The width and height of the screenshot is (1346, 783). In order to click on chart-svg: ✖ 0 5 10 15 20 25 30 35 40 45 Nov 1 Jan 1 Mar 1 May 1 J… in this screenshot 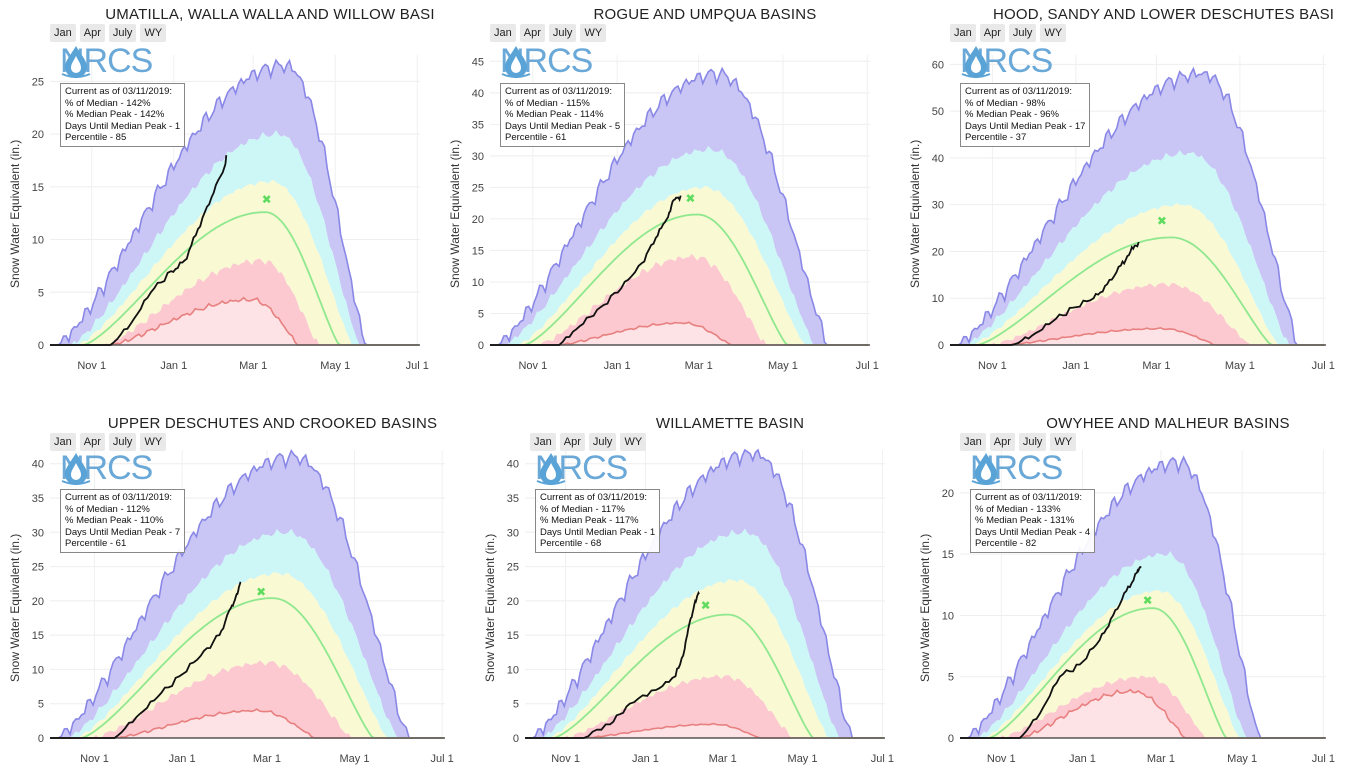, I will do `click(675, 213)`.